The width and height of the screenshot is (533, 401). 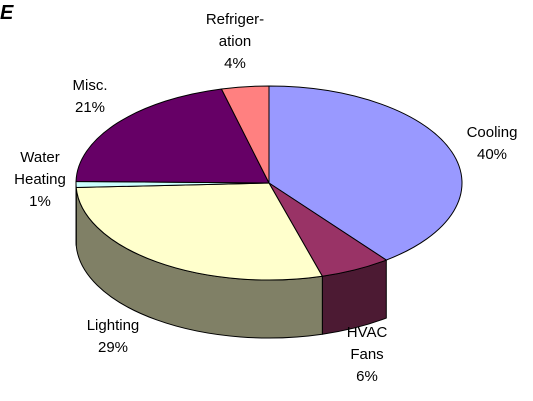 I want to click on data-label-line: Misc., so click(x=90, y=85).